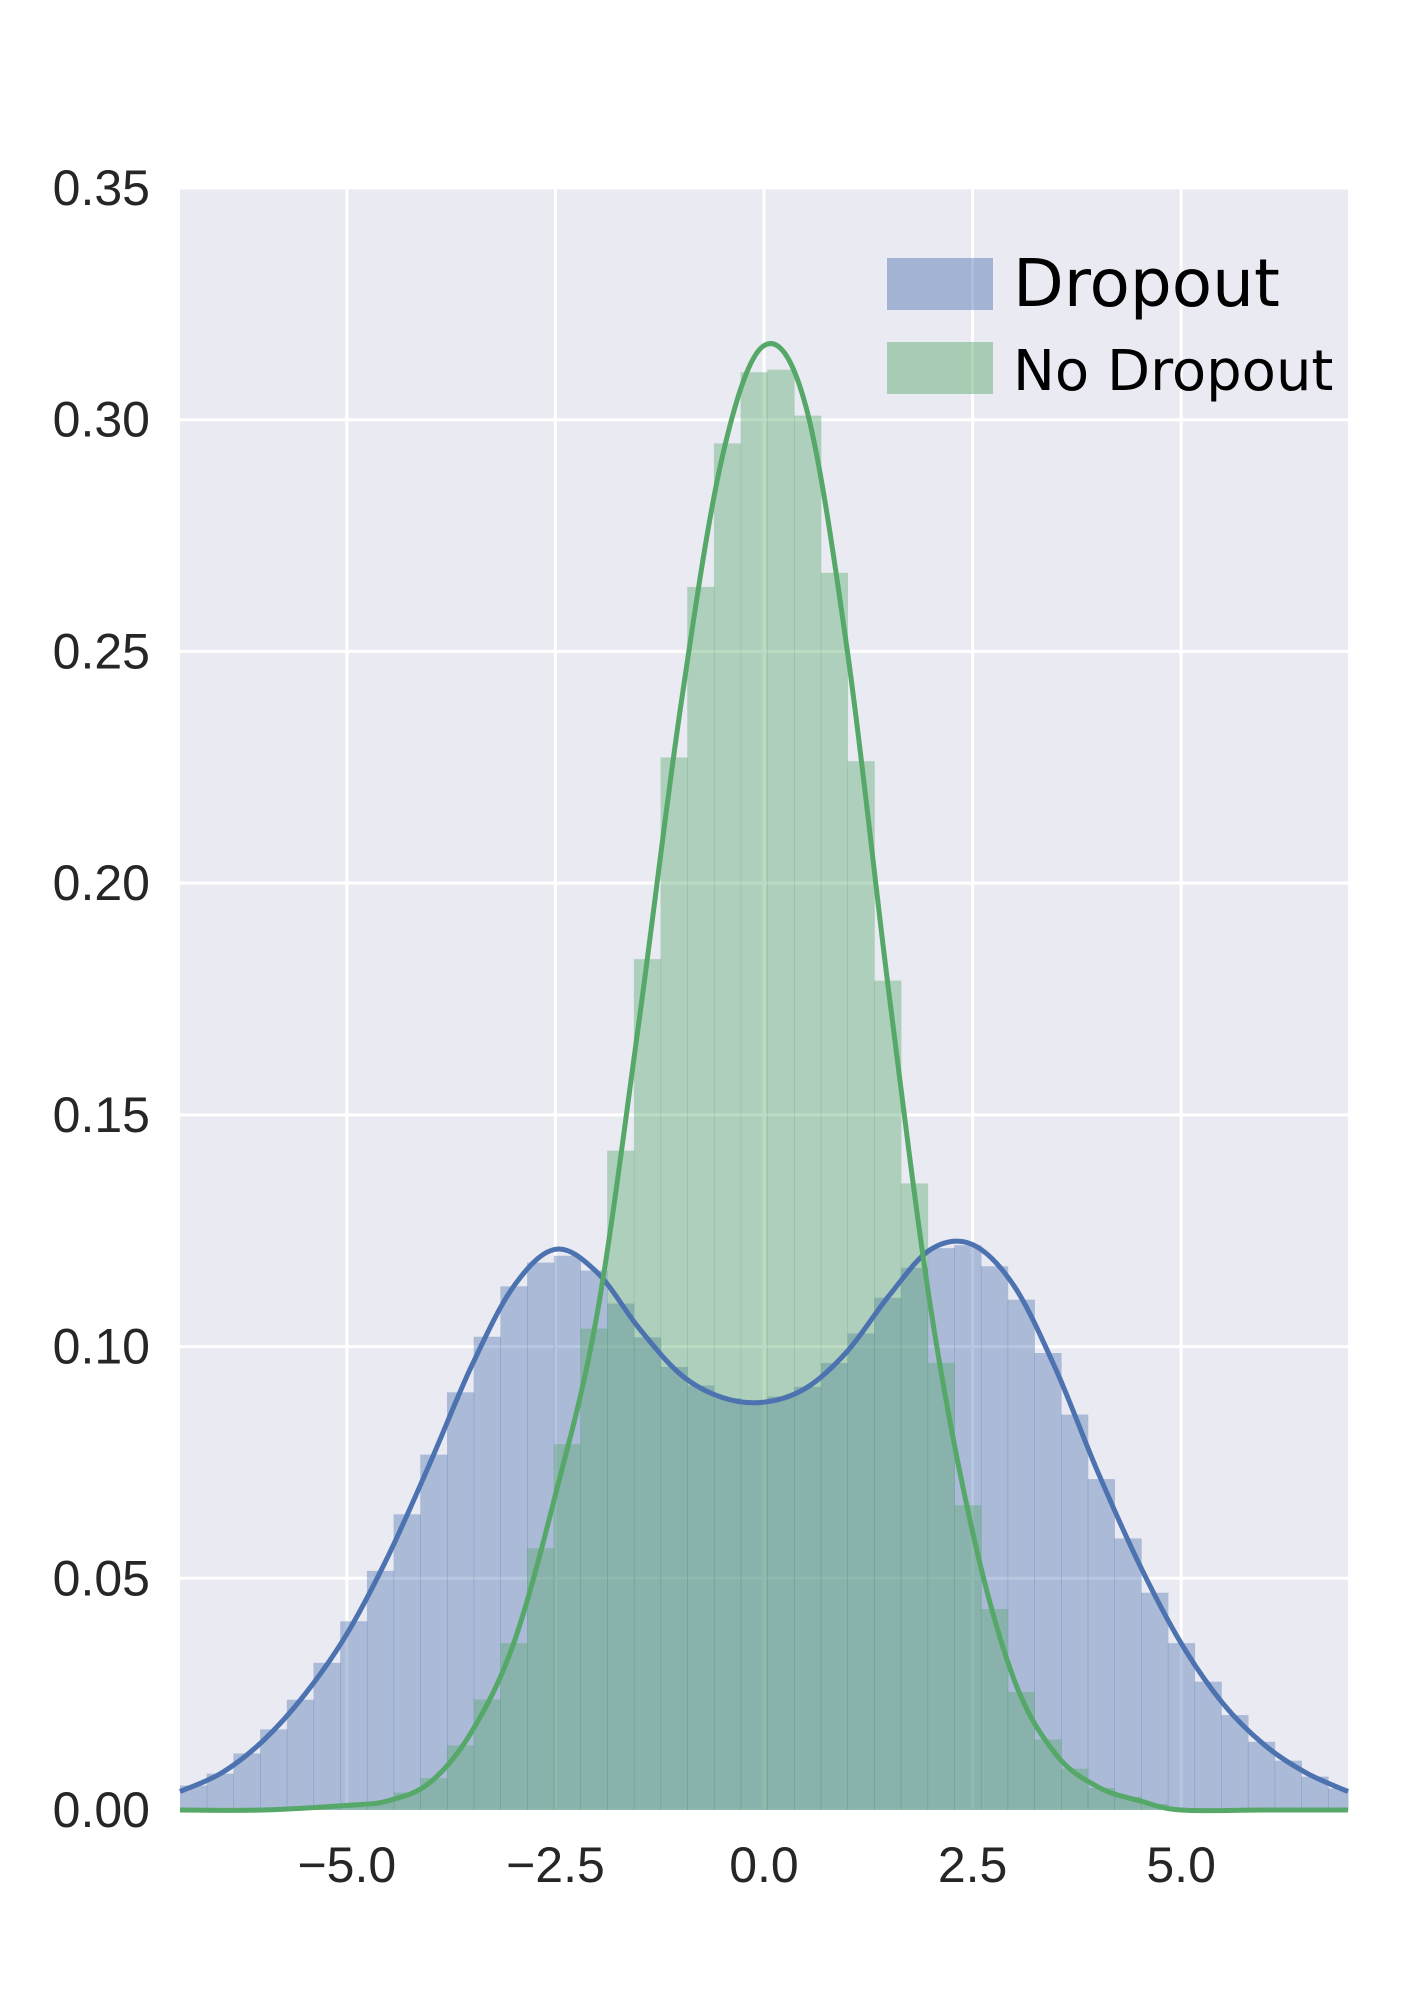 Image resolution: width=1417 pixels, height=2008 pixels. Describe the element at coordinates (101, 999) in the screenshot. I see `y-tick-labels: 0.00 0.05 0.10 0.15 0.20 0.25 0.30 0.35` at that location.